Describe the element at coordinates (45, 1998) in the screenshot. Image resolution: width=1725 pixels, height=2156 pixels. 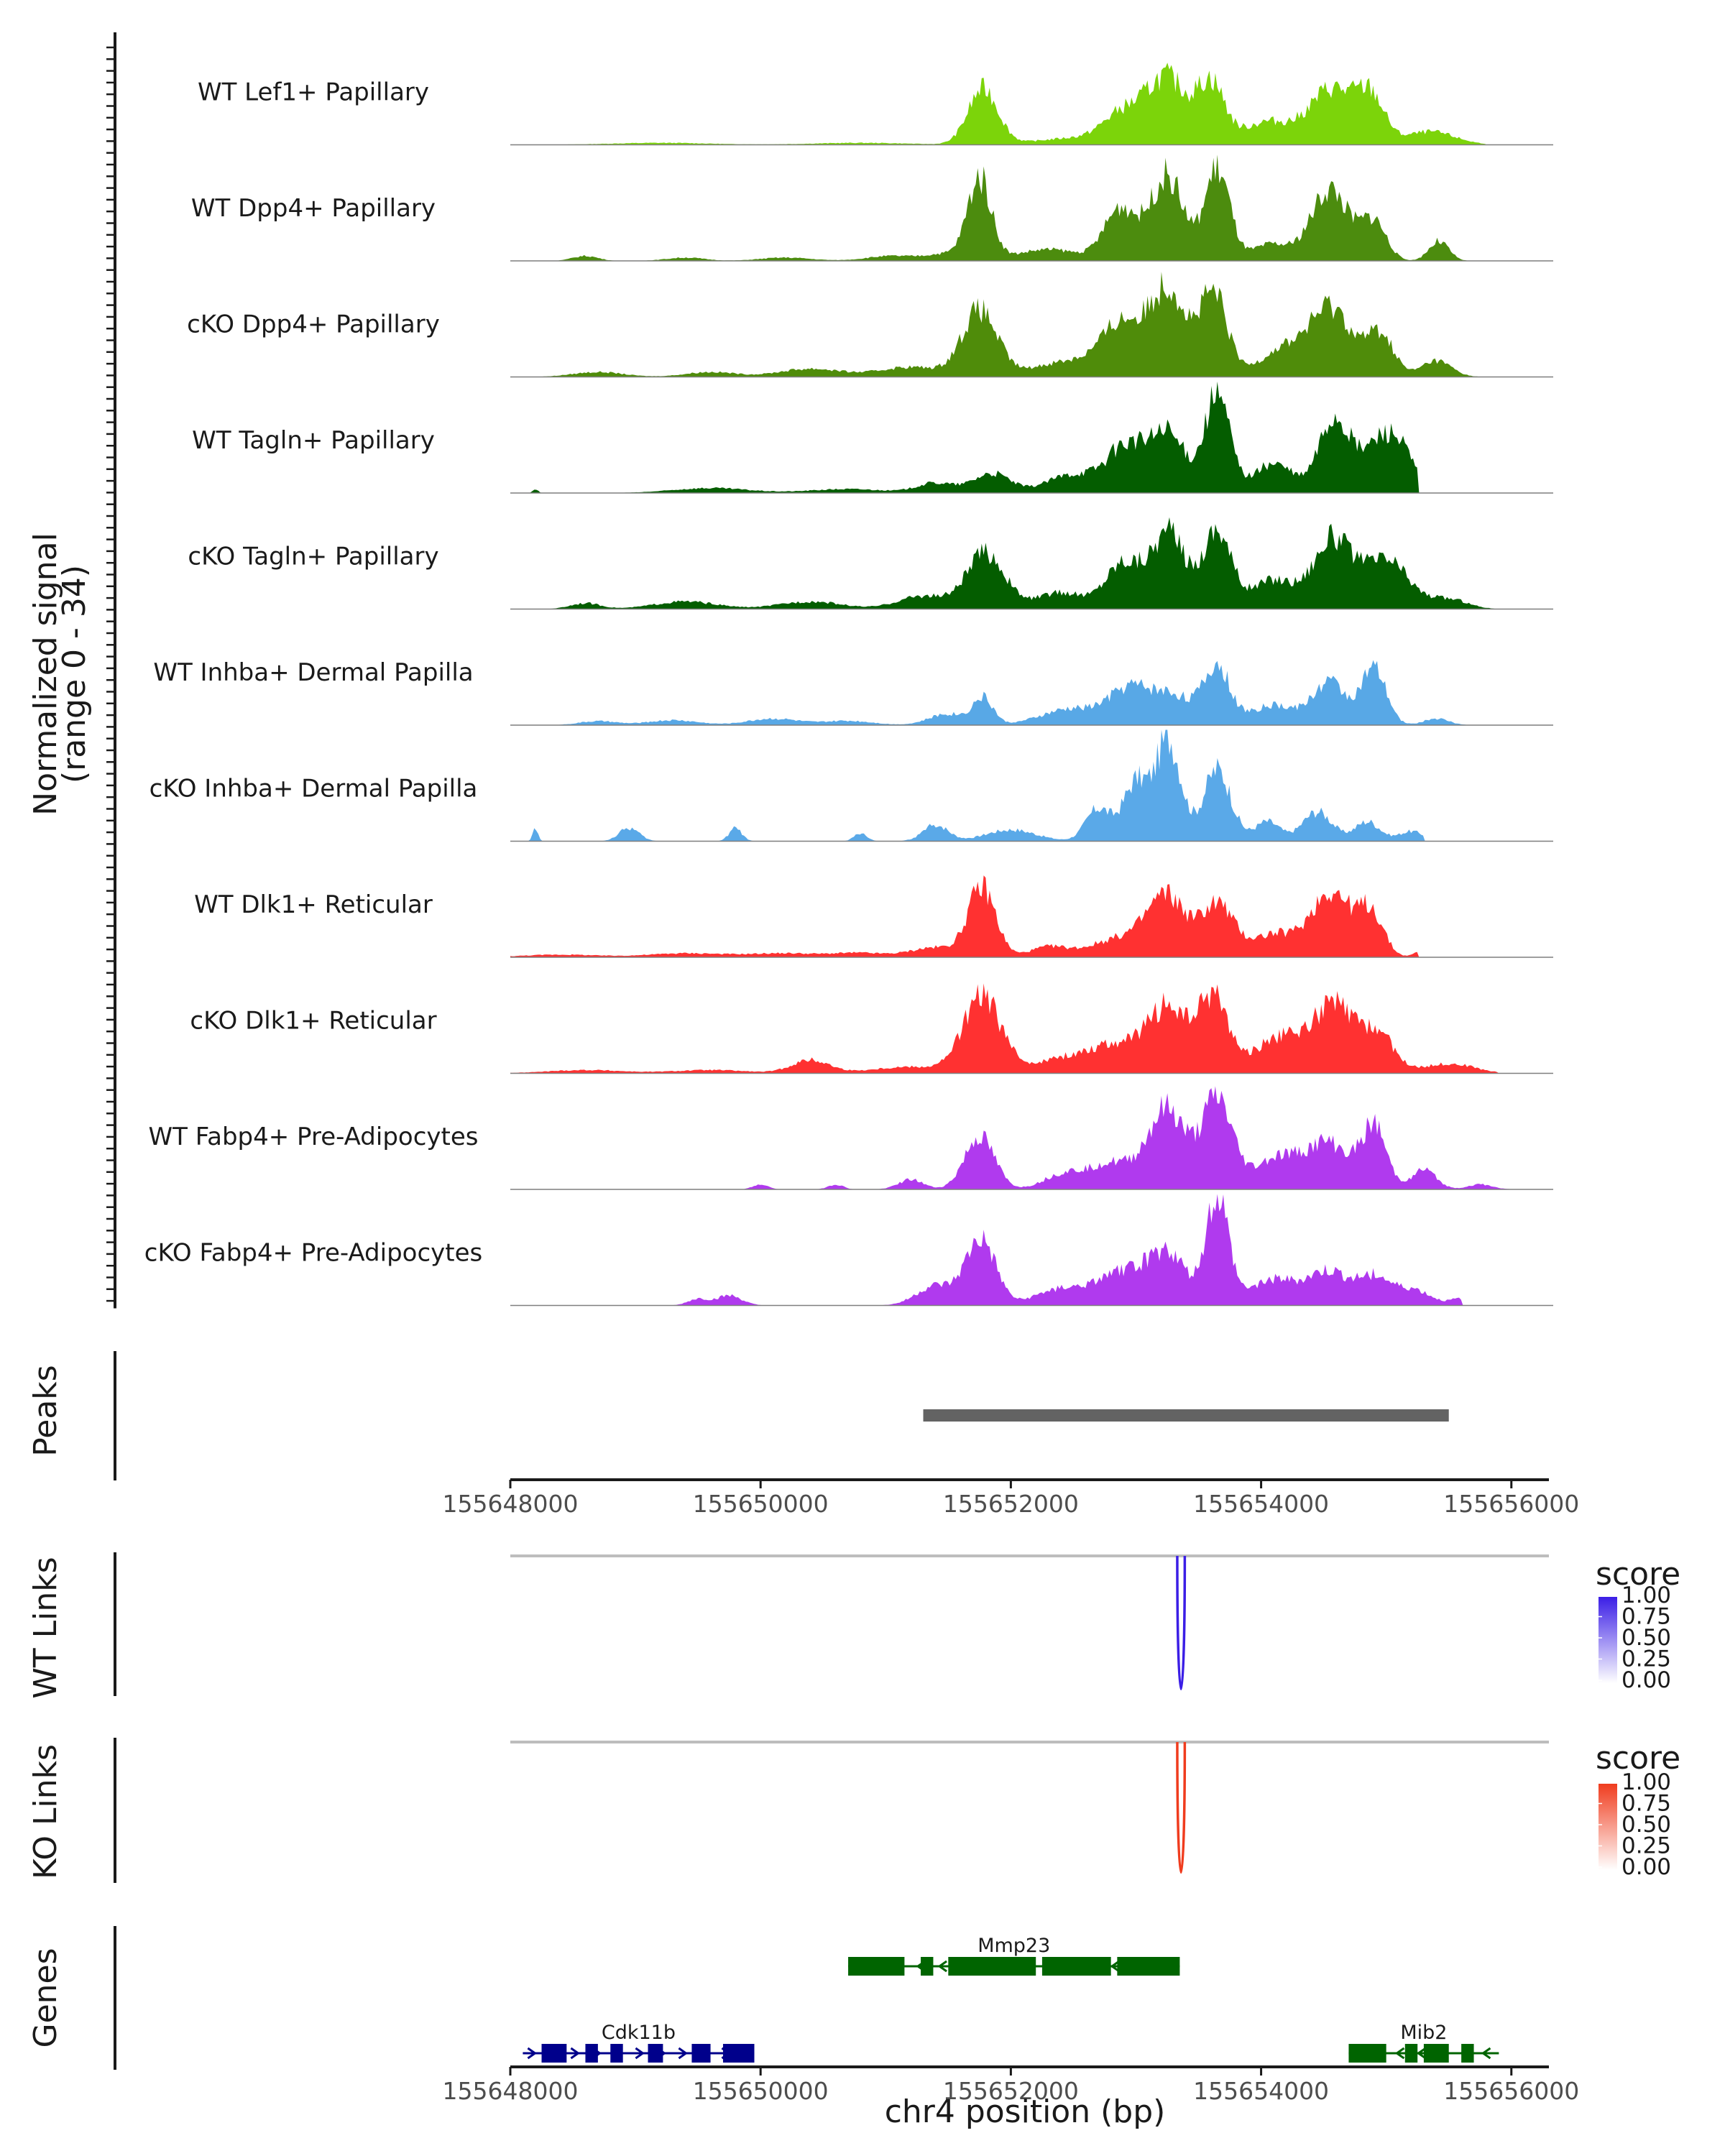
I see `genes-track-label: Genes` at that location.